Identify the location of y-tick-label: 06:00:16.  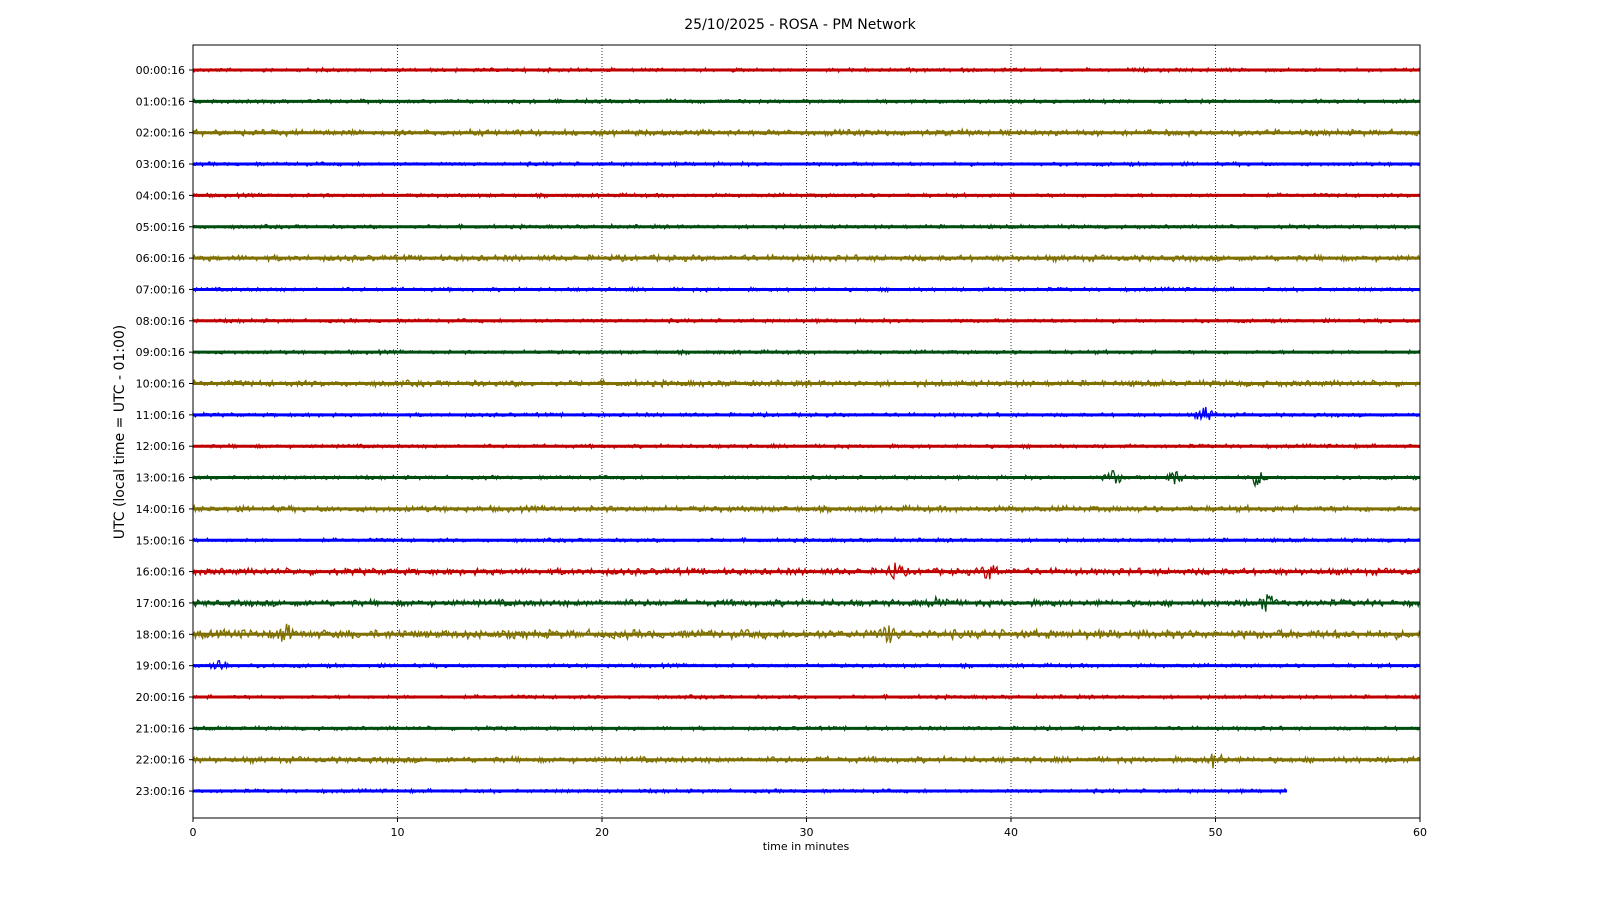
(160, 258).